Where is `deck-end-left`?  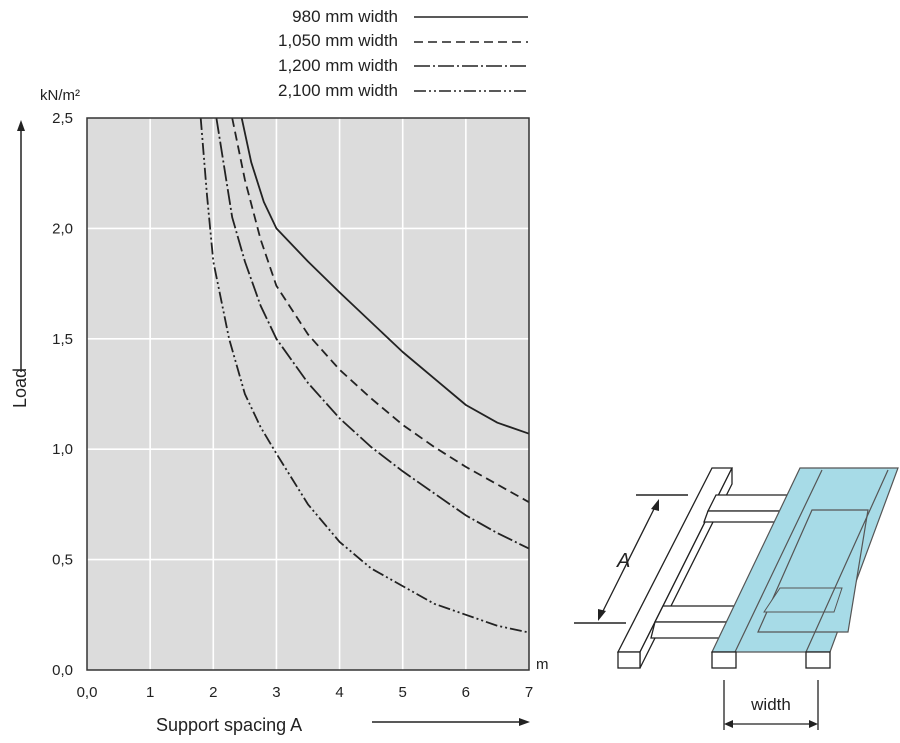
deck-end-left is located at coordinates (724, 660).